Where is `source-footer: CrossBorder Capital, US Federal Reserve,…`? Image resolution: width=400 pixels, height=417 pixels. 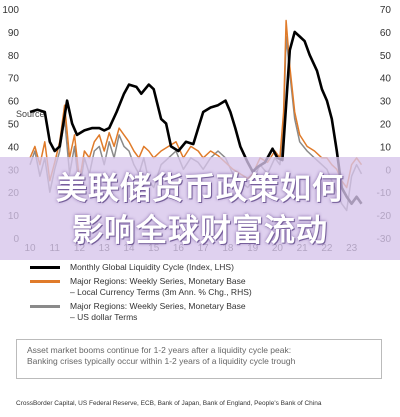 source-footer: CrossBorder Capital, US Federal Reserve,… is located at coordinates (169, 403).